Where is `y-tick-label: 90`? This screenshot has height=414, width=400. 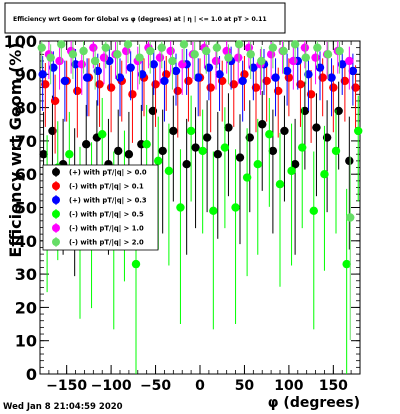
y-tick-label: 90 is located at coordinates (26, 74).